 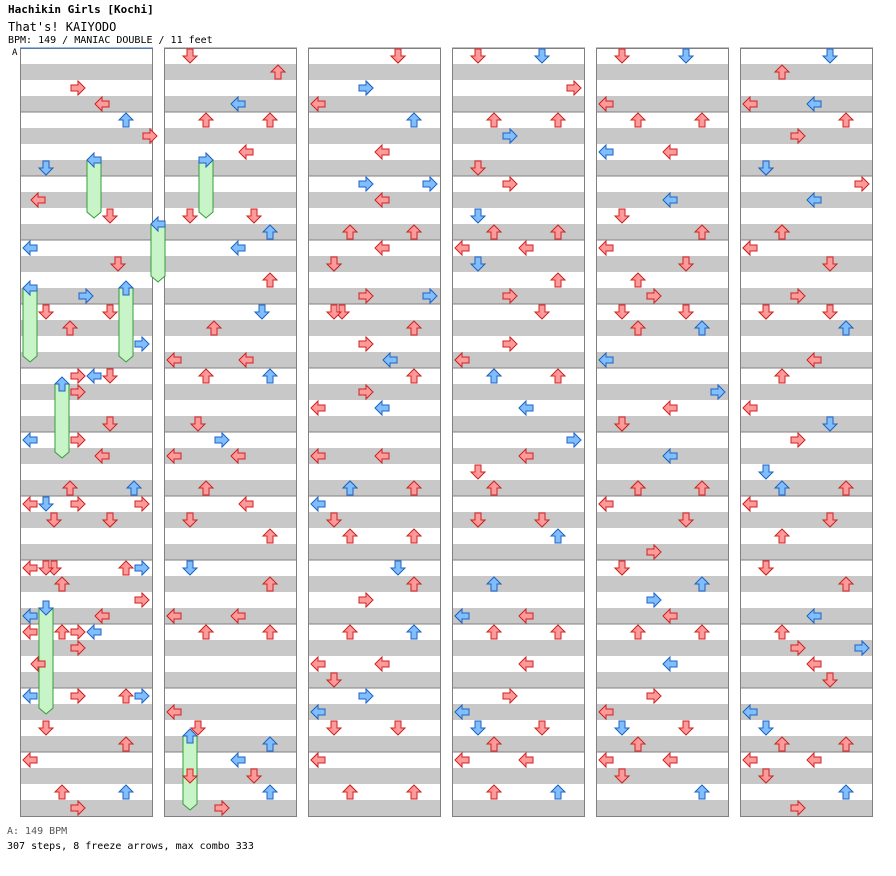 What do you see at coordinates (15, 53) in the screenshot?
I see `bpm-marker: A` at bounding box center [15, 53].